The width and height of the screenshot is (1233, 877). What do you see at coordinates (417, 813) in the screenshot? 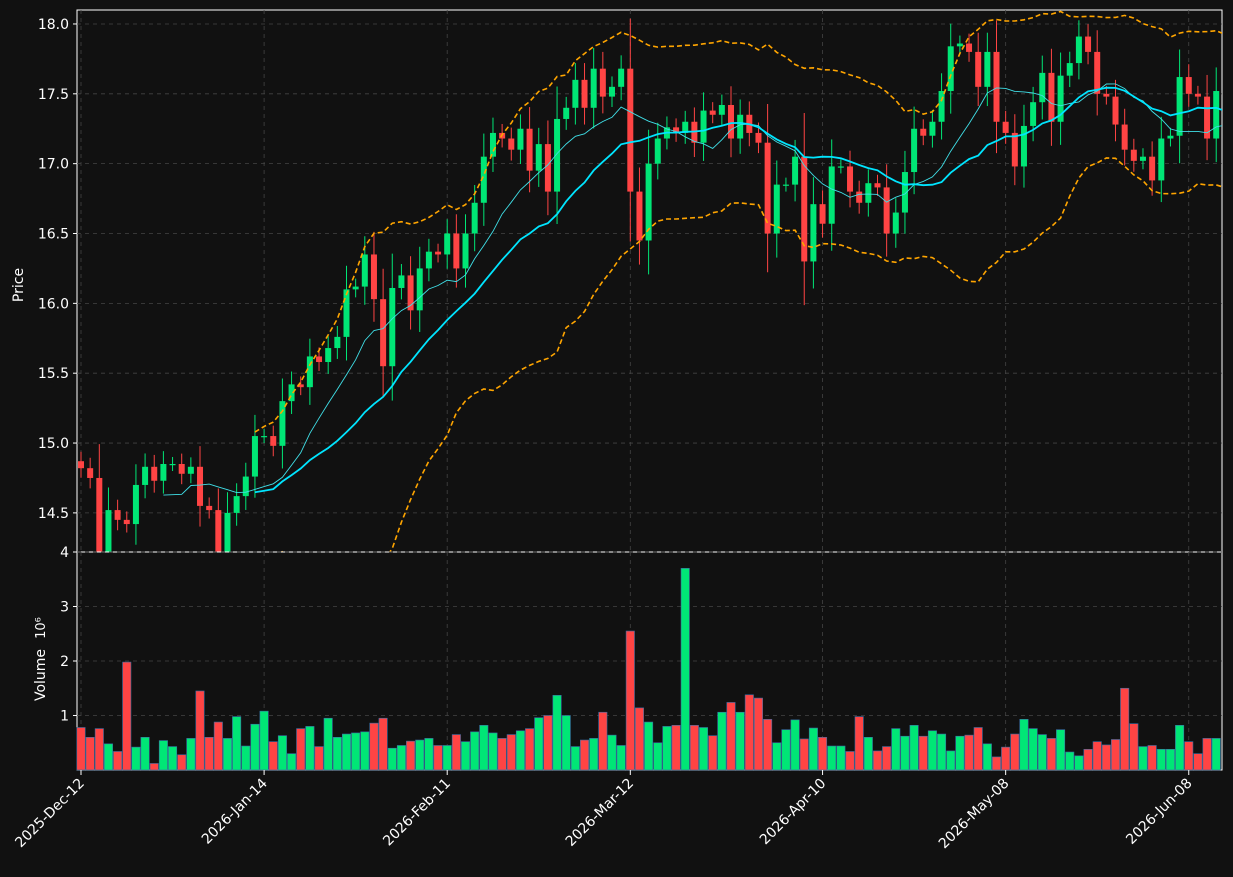
I see `x-tick-label: 2026-Feb-11` at bounding box center [417, 813].